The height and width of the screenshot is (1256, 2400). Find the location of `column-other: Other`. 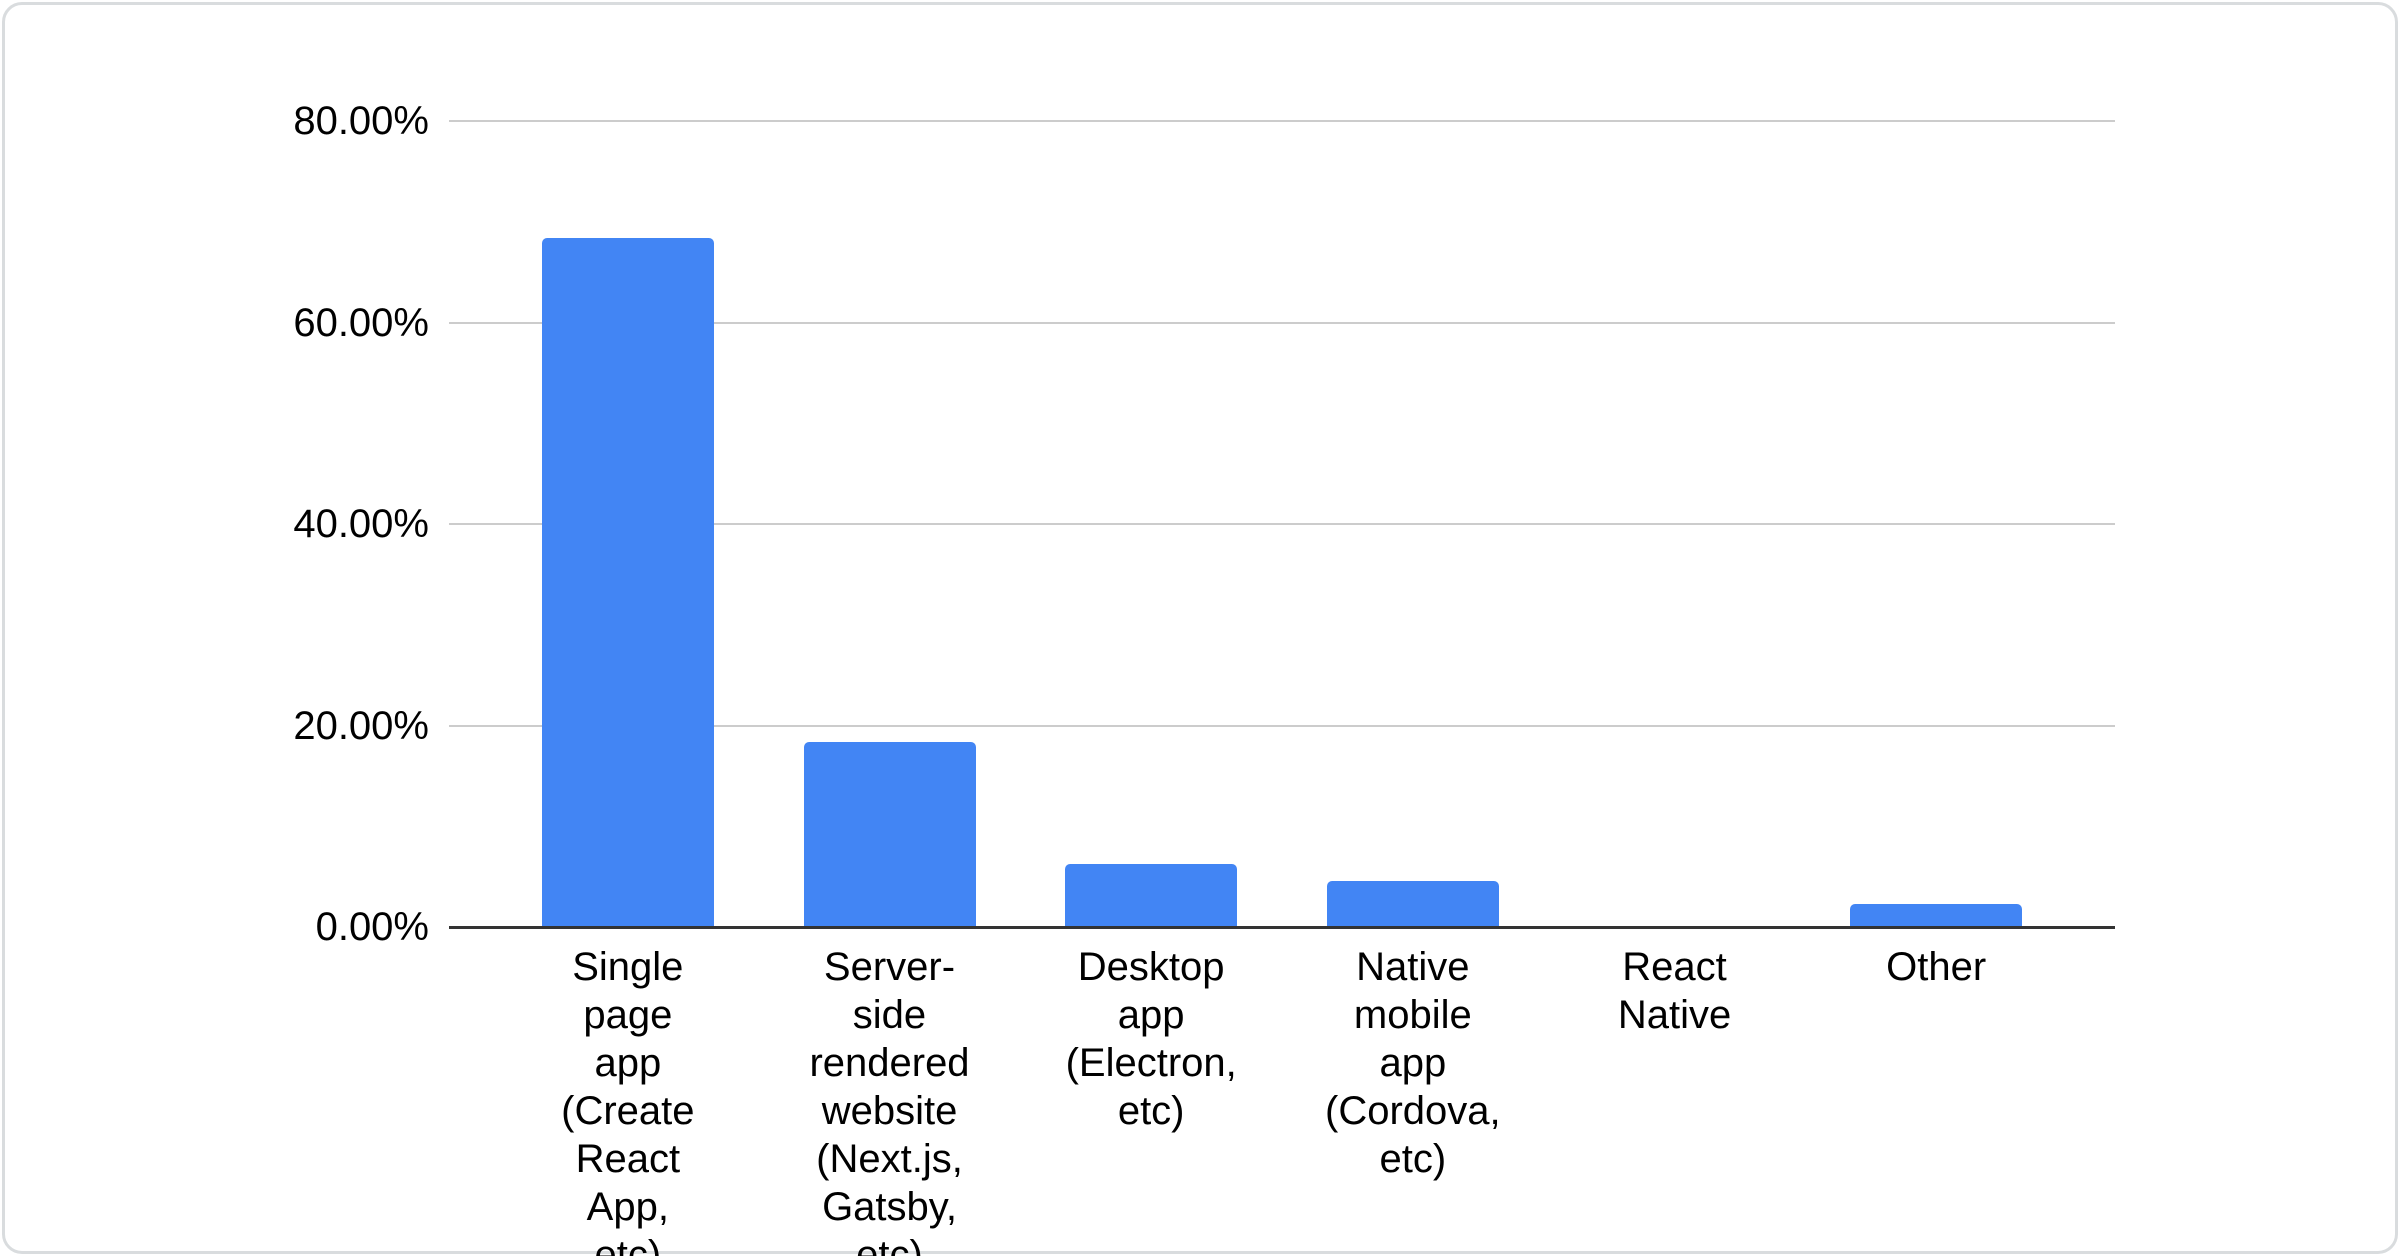

column-other: Other is located at coordinates (1936, 555).